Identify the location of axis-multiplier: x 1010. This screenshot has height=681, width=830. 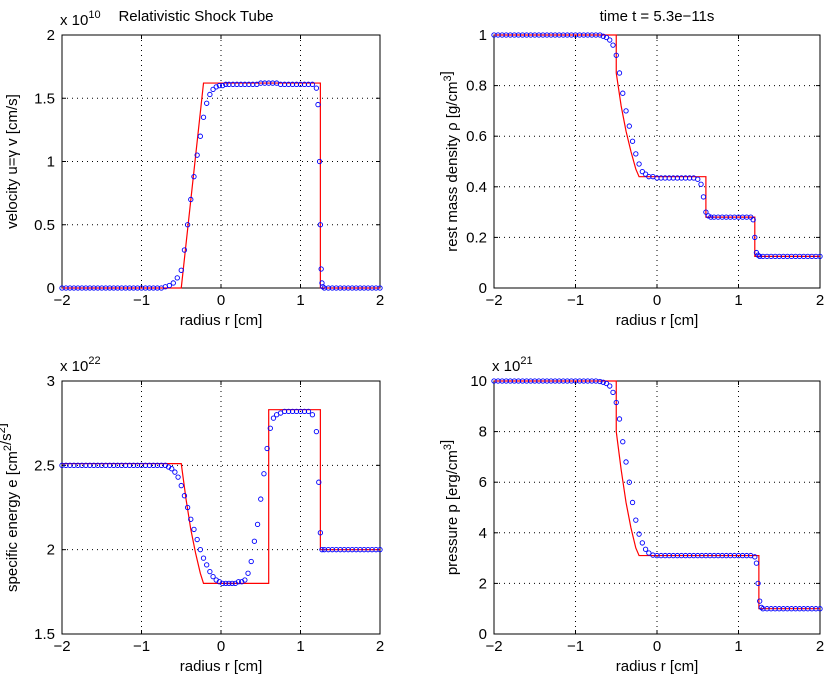
(80, 19).